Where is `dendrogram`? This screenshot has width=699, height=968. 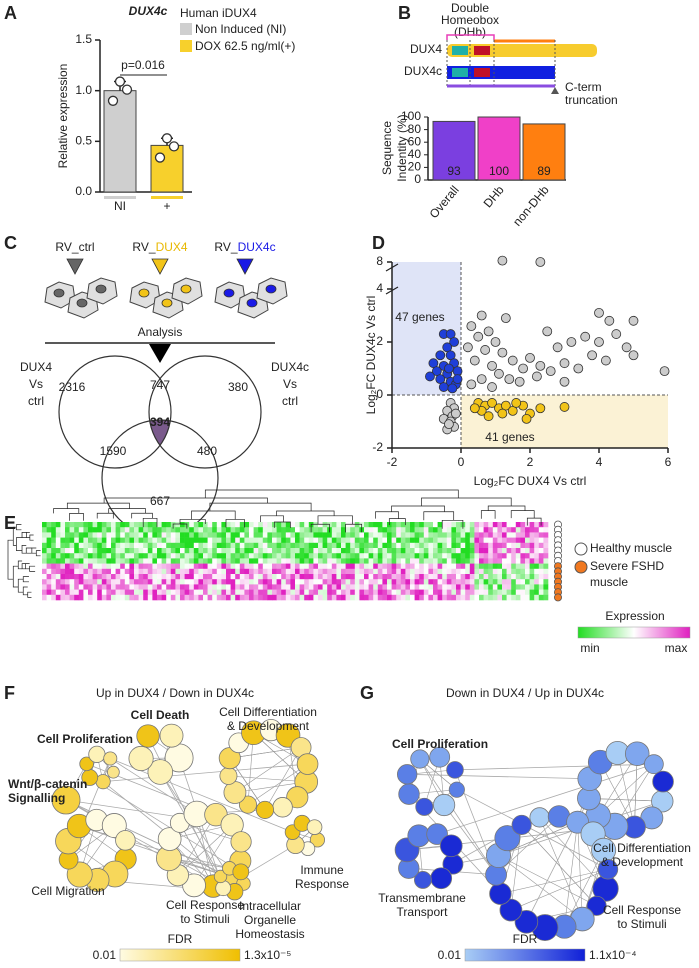 dendrogram is located at coordinates (305, 513).